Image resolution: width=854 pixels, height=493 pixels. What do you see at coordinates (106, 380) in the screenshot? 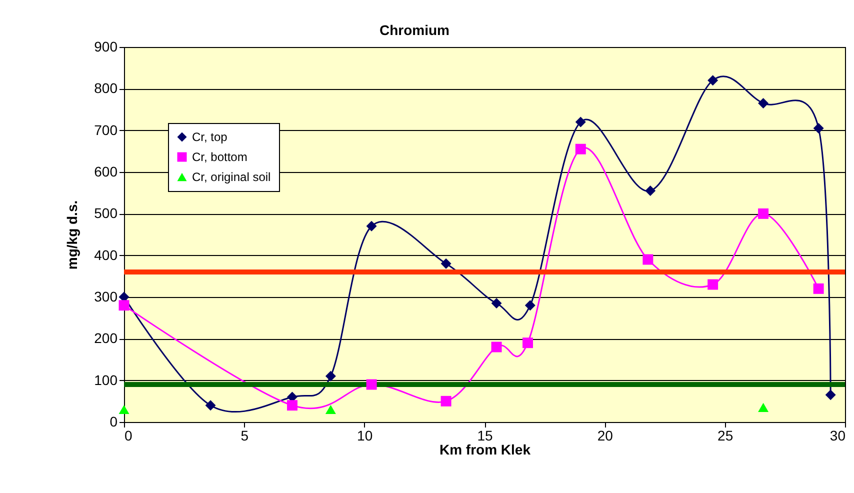
I see `y-tick-label: 100` at bounding box center [106, 380].